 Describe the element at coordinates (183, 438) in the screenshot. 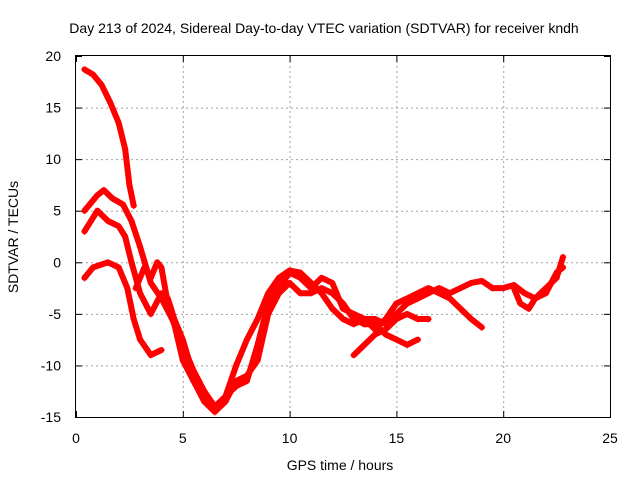

I see `x-tick-label: 5` at that location.